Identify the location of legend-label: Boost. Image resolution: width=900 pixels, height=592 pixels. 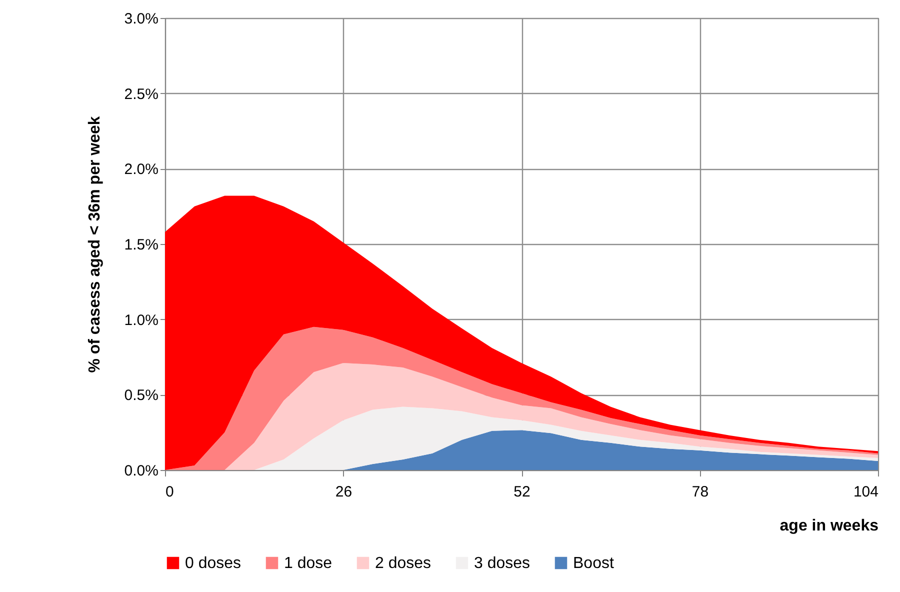
(593, 563).